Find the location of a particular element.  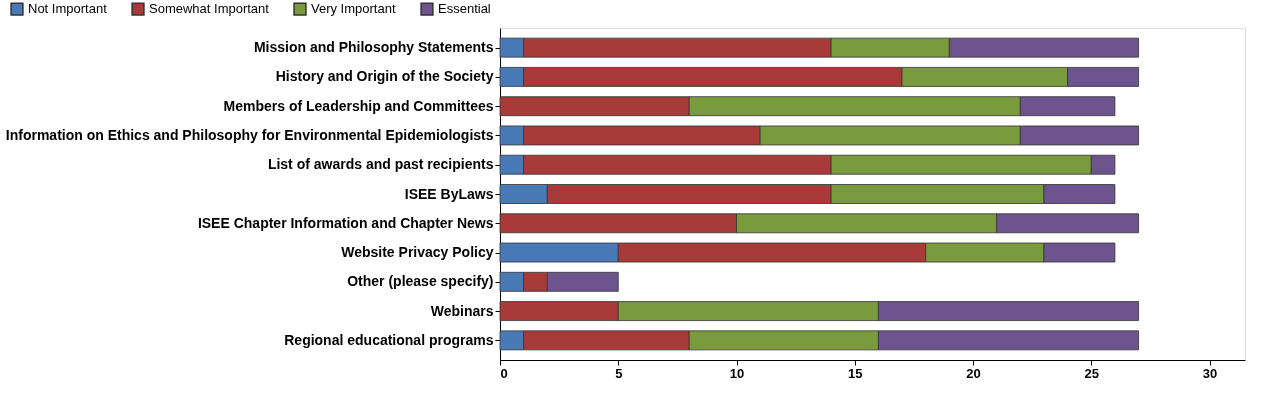

x-tick-label: 30 is located at coordinates (1210, 373).